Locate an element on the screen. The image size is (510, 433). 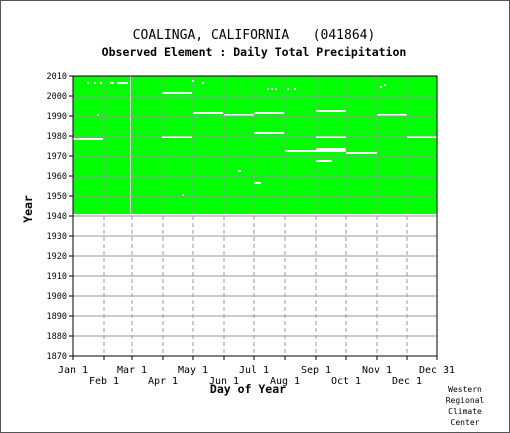
wrcc-credit: Western Regional Climate Center is located at coordinates (465, 406).